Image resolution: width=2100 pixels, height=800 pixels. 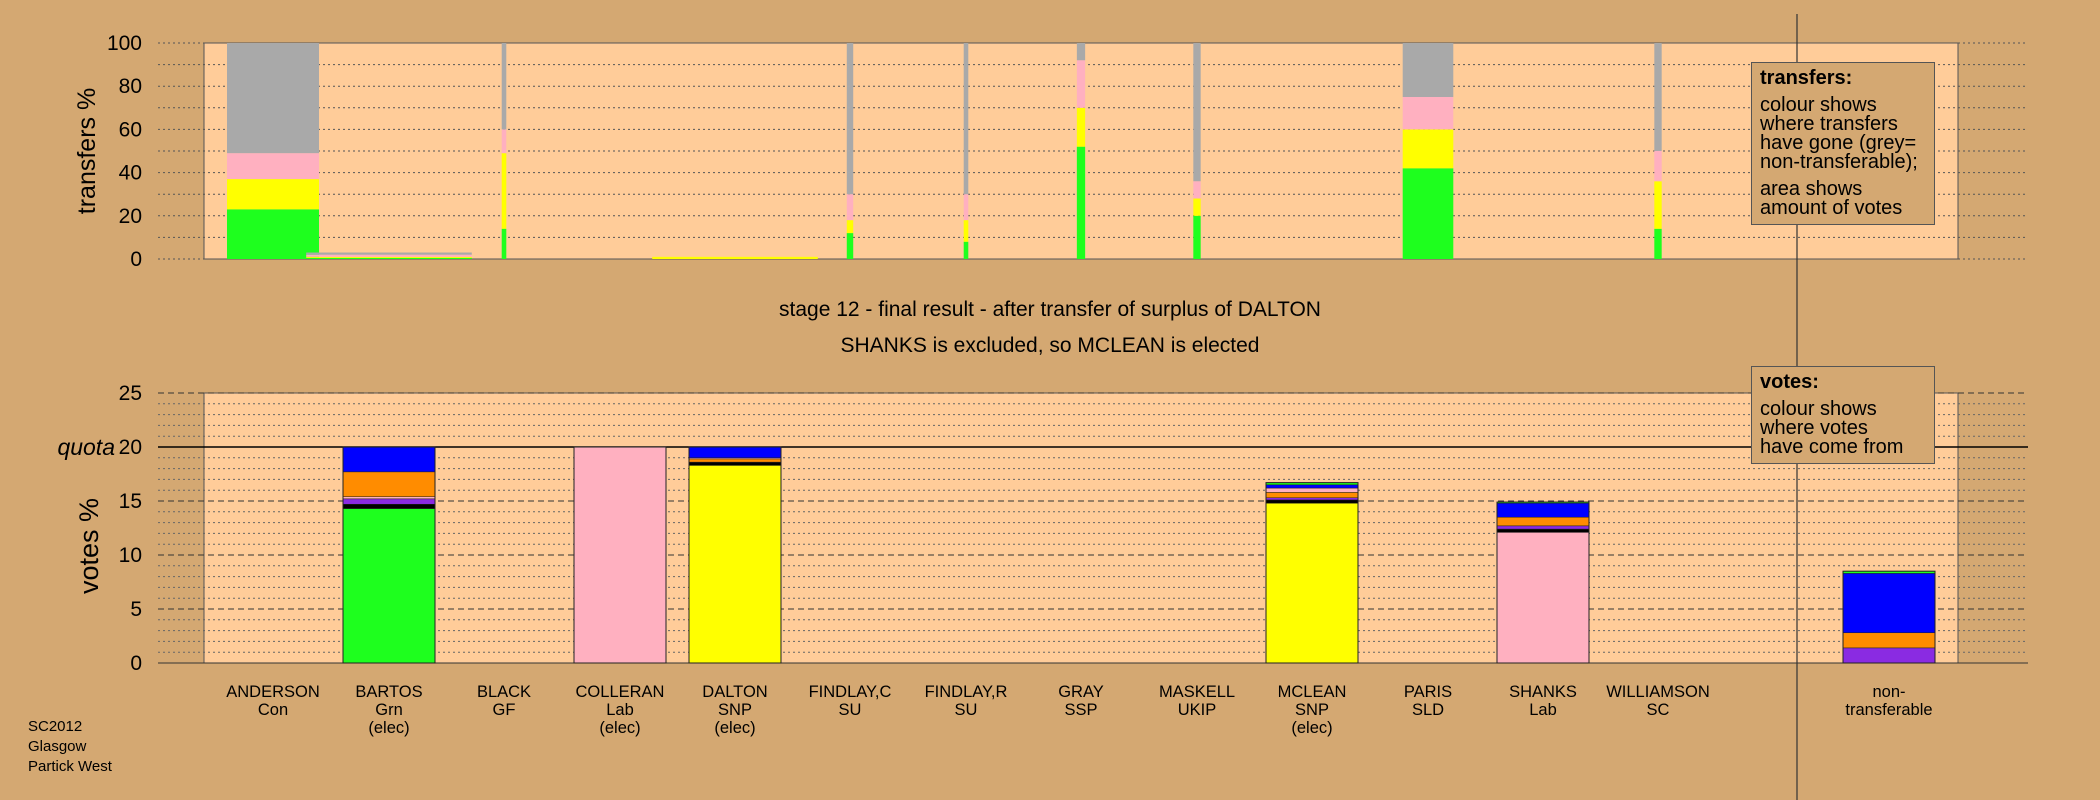 What do you see at coordinates (57, 746) in the screenshot?
I see `caption-line: Glasgow` at bounding box center [57, 746].